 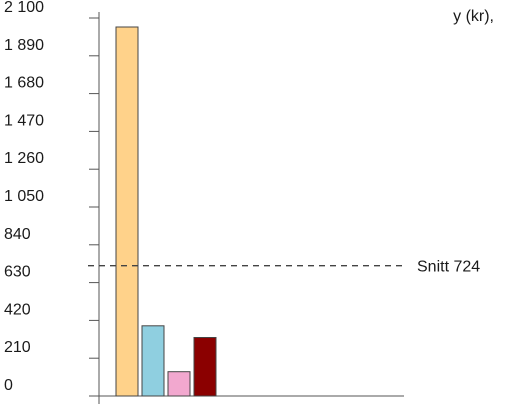 I want to click on y-tick-label: 1 470, so click(x=24, y=120).